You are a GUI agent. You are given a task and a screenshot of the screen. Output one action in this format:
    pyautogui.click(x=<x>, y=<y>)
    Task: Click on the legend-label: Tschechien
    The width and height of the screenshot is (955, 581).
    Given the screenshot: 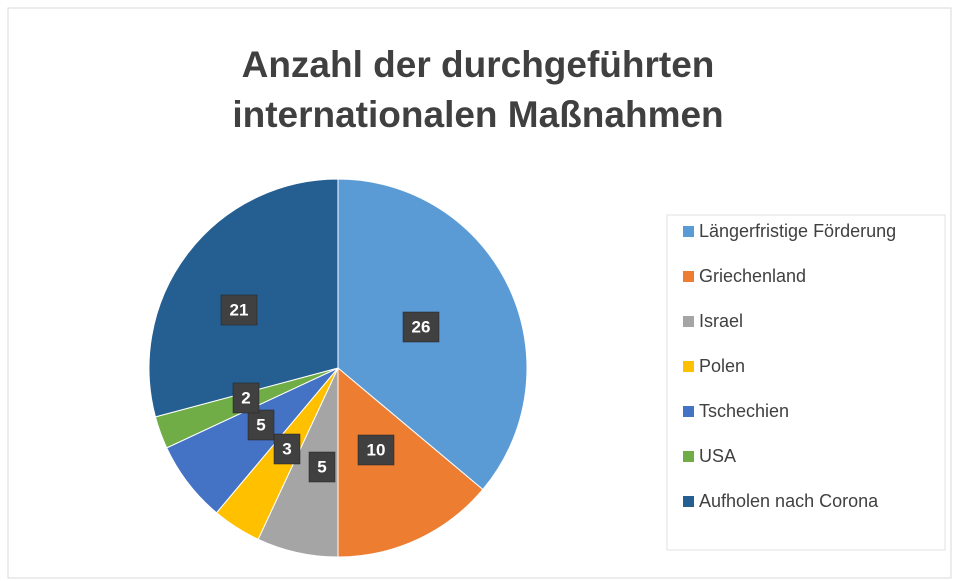 What is the action you would take?
    pyautogui.click(x=744, y=411)
    